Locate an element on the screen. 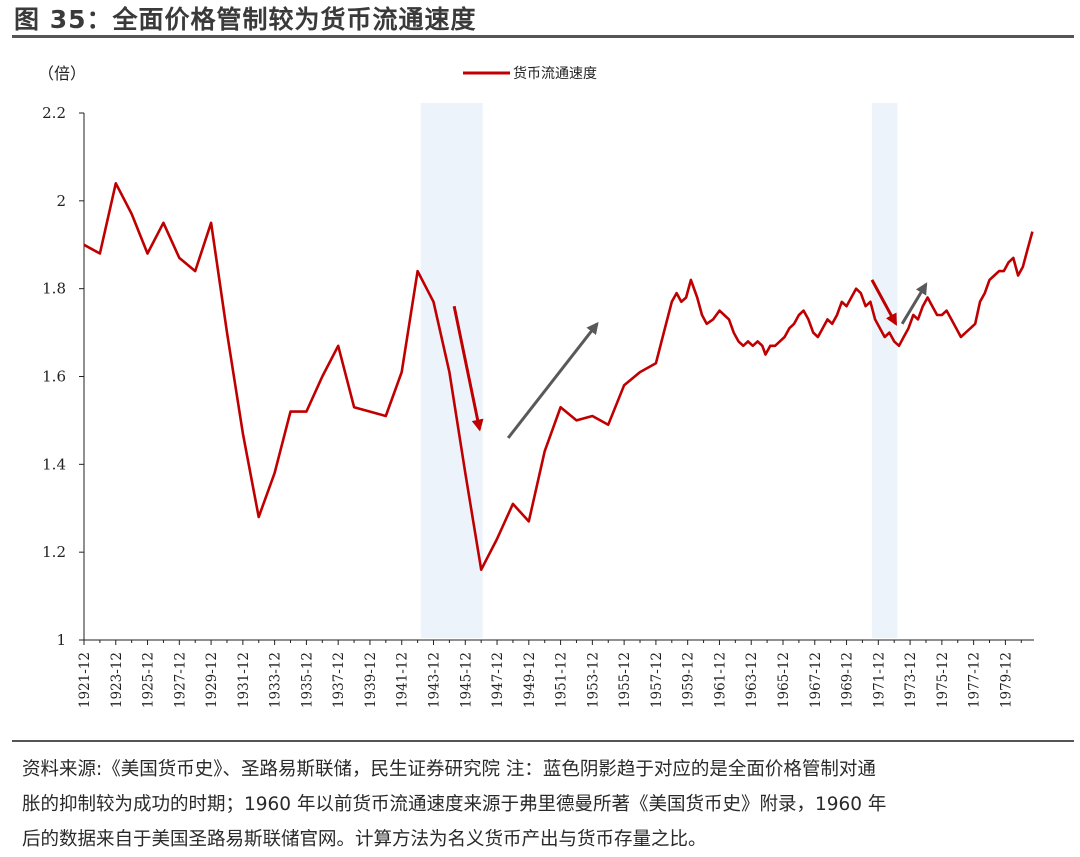 This screenshot has width=1080, height=857. source-note-line-3: 后的数据来自于美国圣路易斯联储官网。计算方法为名义货币产出与货币存量之比。 is located at coordinates (364, 839).